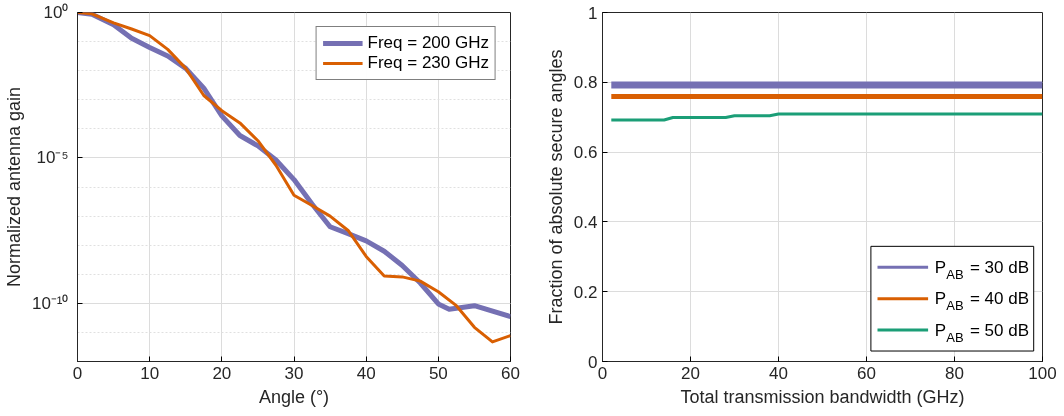  Describe the element at coordinates (585, 292) in the screenshot. I see `y-tick-label: 0.2` at that location.